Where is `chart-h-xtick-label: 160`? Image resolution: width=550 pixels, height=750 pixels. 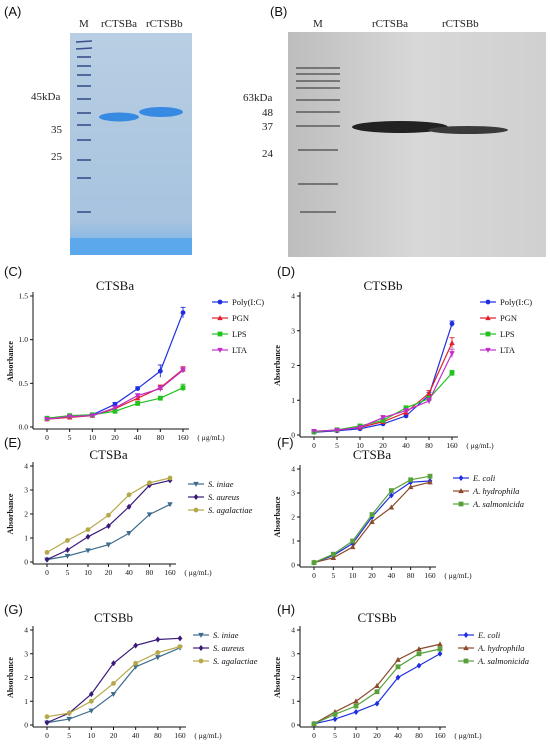 chart-h-xtick-label: 160 is located at coordinates (440, 735).